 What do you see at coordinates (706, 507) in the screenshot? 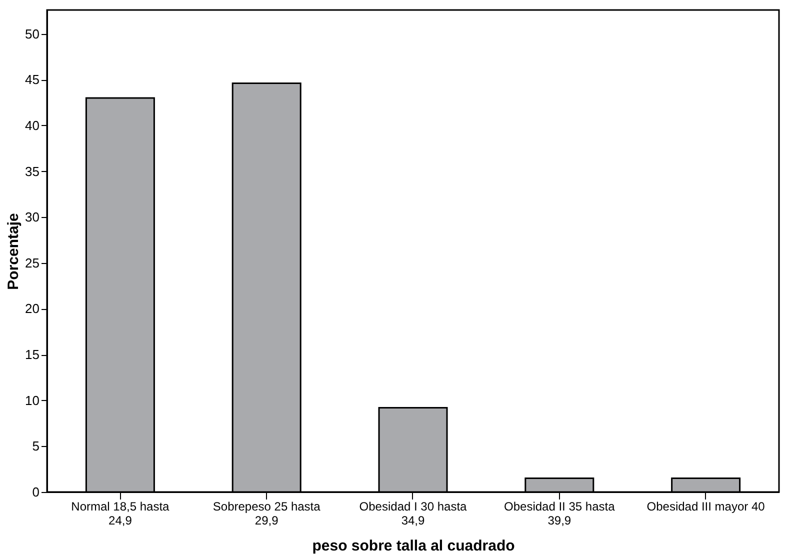
I see `x-tick-label: Obesidad III mayor 40` at bounding box center [706, 507].